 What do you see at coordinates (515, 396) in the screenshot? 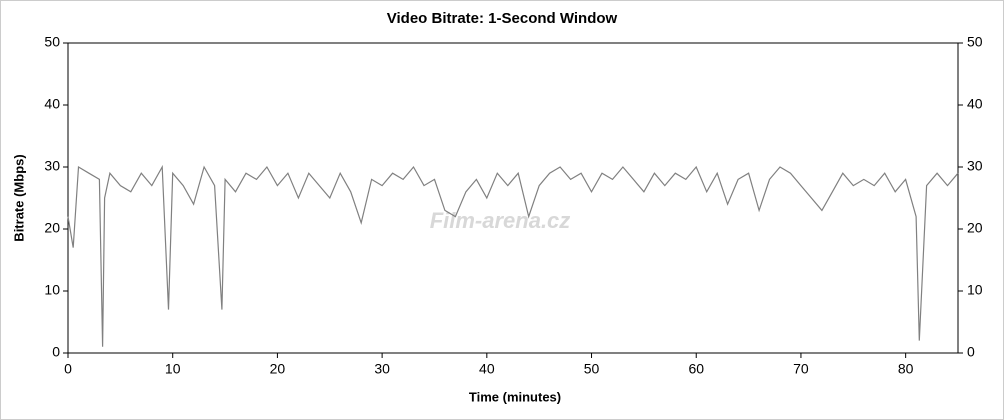
I see `x-axis-label: Time (minutes)` at bounding box center [515, 396].